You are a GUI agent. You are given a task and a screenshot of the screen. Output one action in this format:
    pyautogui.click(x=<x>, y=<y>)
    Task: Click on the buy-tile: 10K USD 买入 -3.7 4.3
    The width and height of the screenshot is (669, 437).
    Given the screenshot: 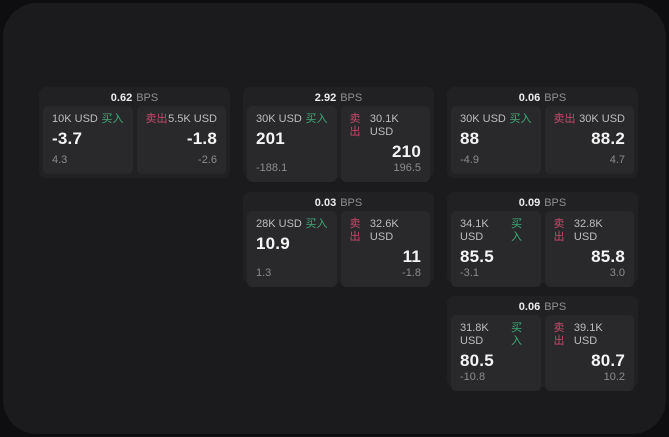 What is the action you would take?
    pyautogui.click(x=88, y=140)
    